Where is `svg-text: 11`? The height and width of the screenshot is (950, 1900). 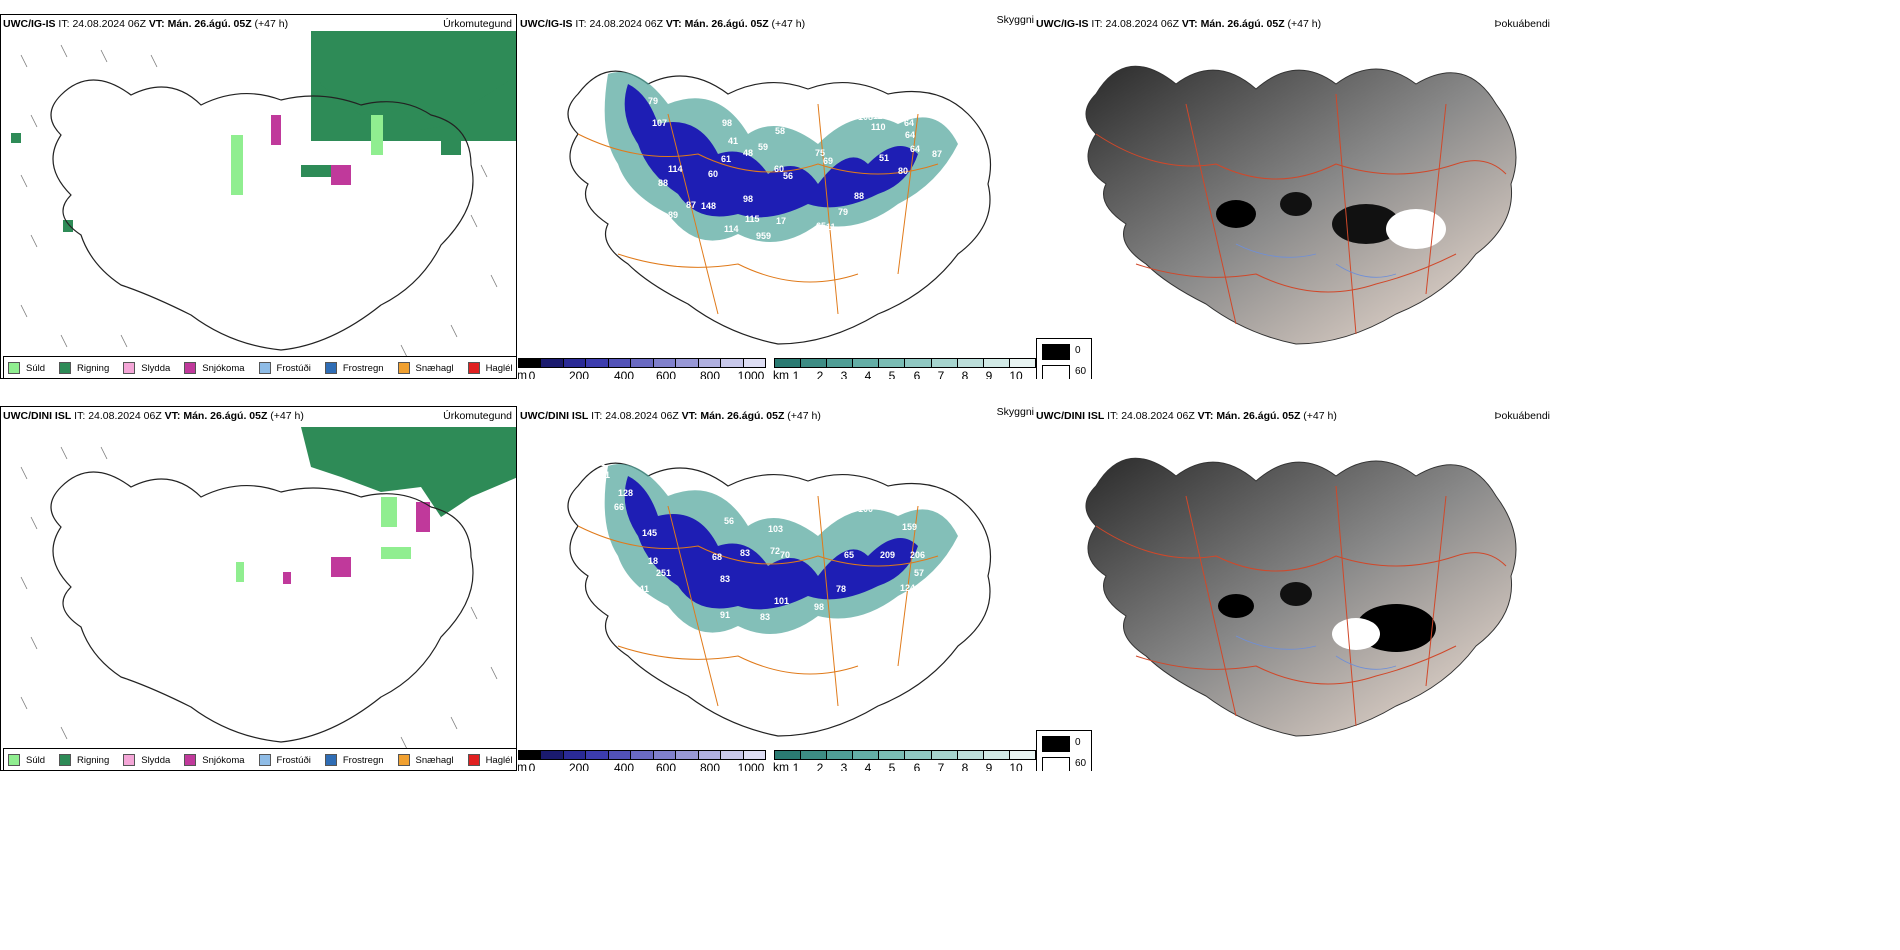 svg-text: 11 is located at coordinates (831, 227).